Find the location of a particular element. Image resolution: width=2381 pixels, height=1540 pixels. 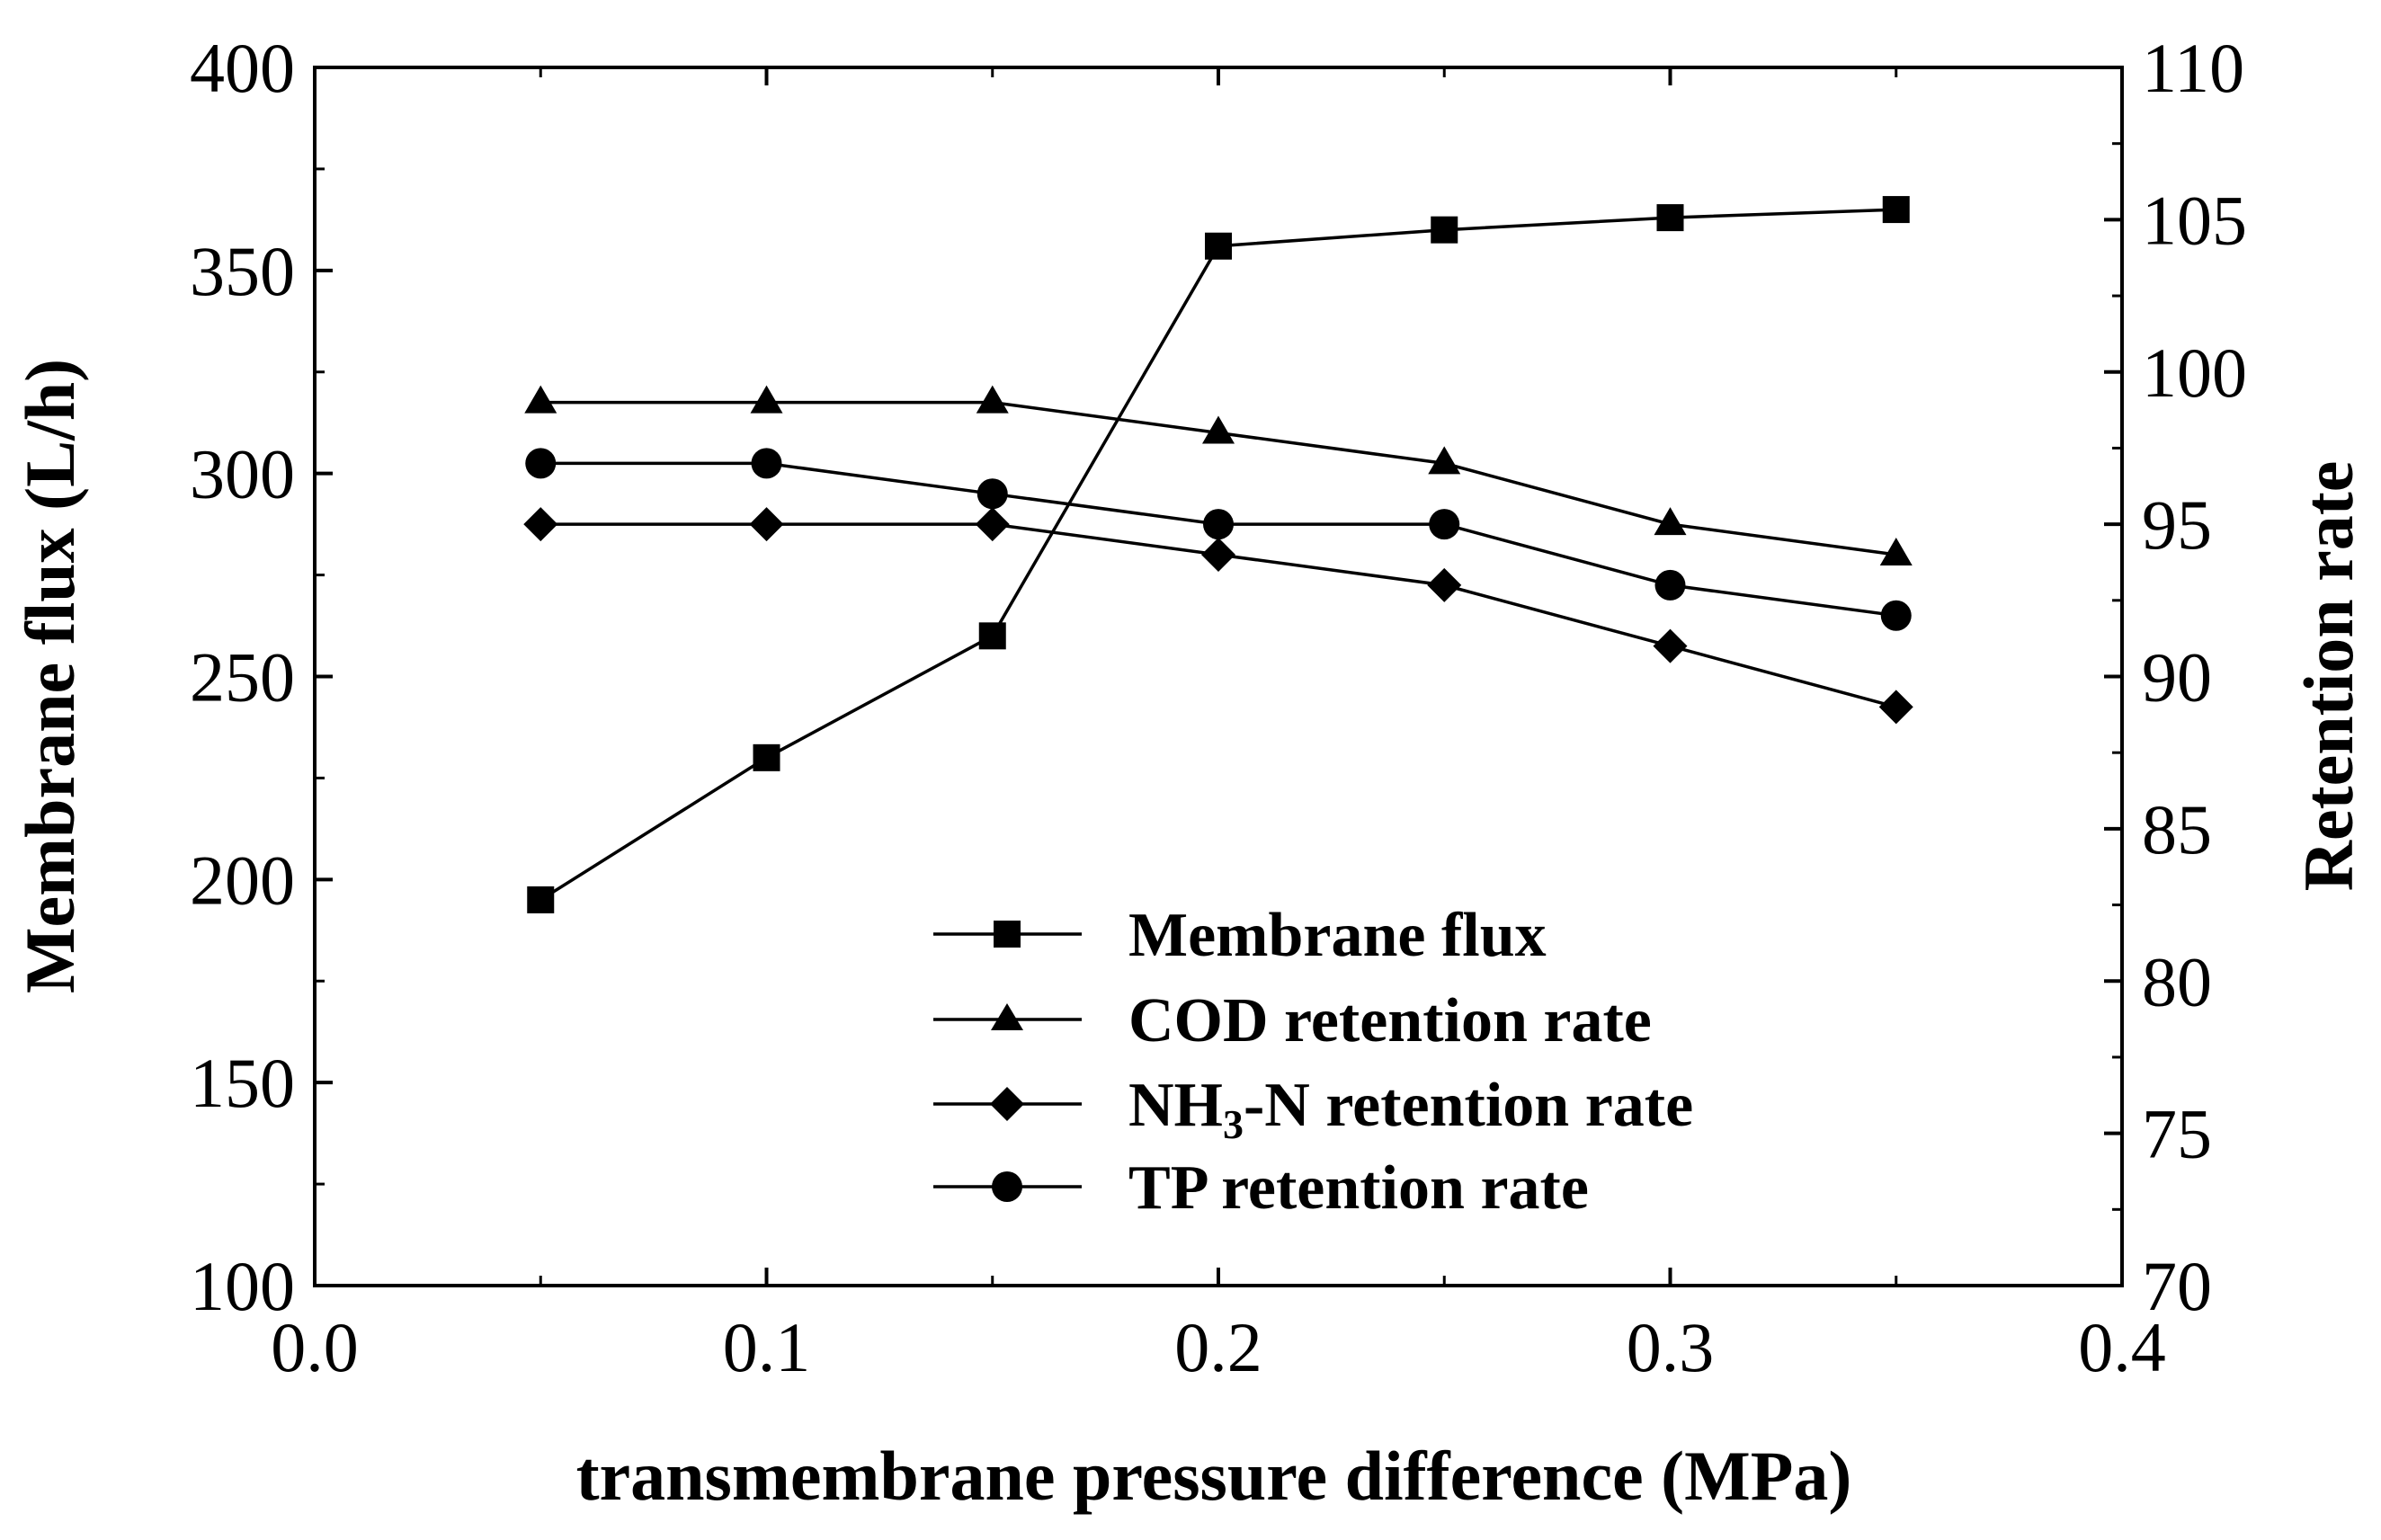

y-left-tick-label: 350 is located at coordinates (243, 271).